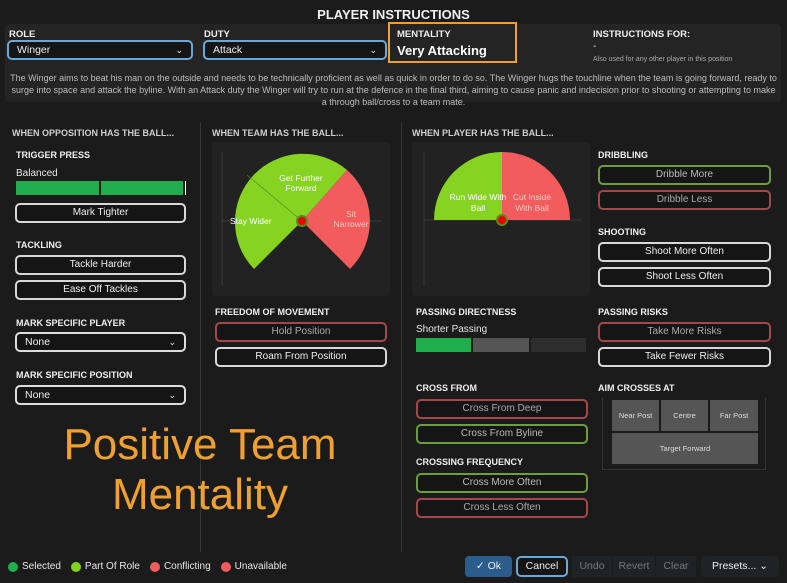  What do you see at coordinates (38, 395) in the screenshot?
I see `mark-position-value: None` at bounding box center [38, 395].